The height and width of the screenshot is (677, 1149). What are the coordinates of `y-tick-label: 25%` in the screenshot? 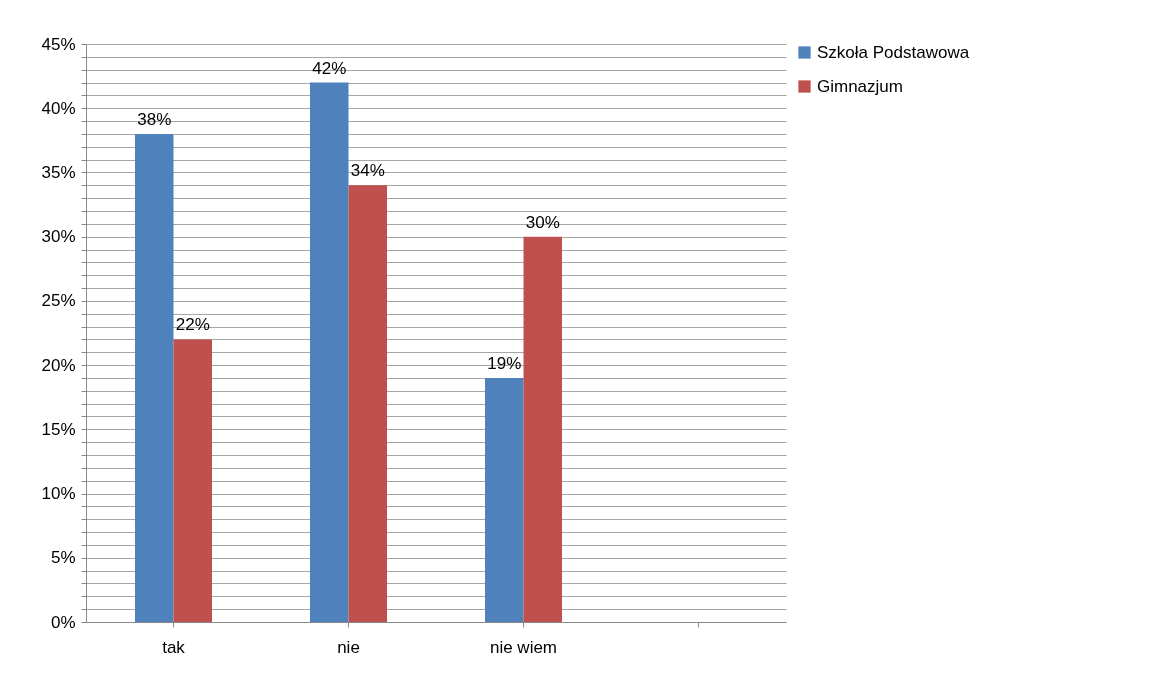 It's located at (58, 301).